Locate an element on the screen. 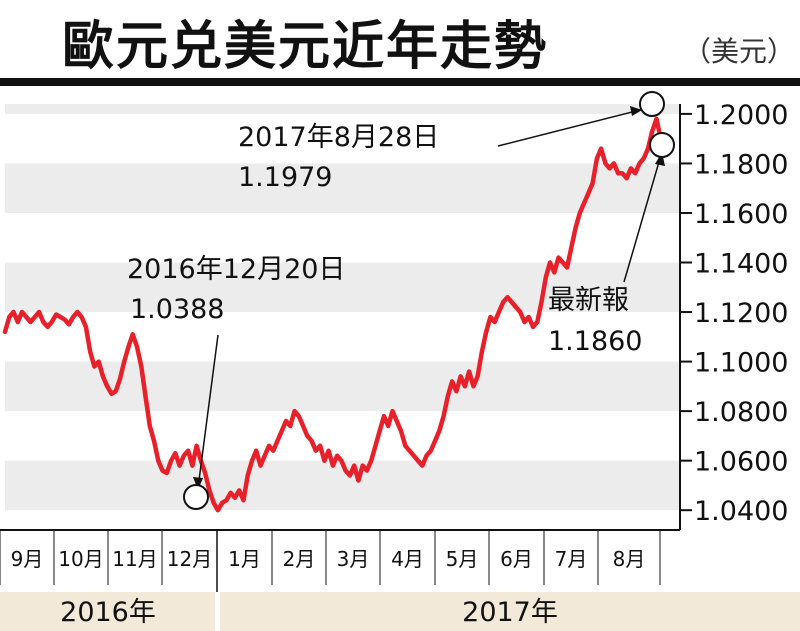 The height and width of the screenshot is (631, 800). annotation-peak-date: 2017年8月28日 is located at coordinates (338, 137).